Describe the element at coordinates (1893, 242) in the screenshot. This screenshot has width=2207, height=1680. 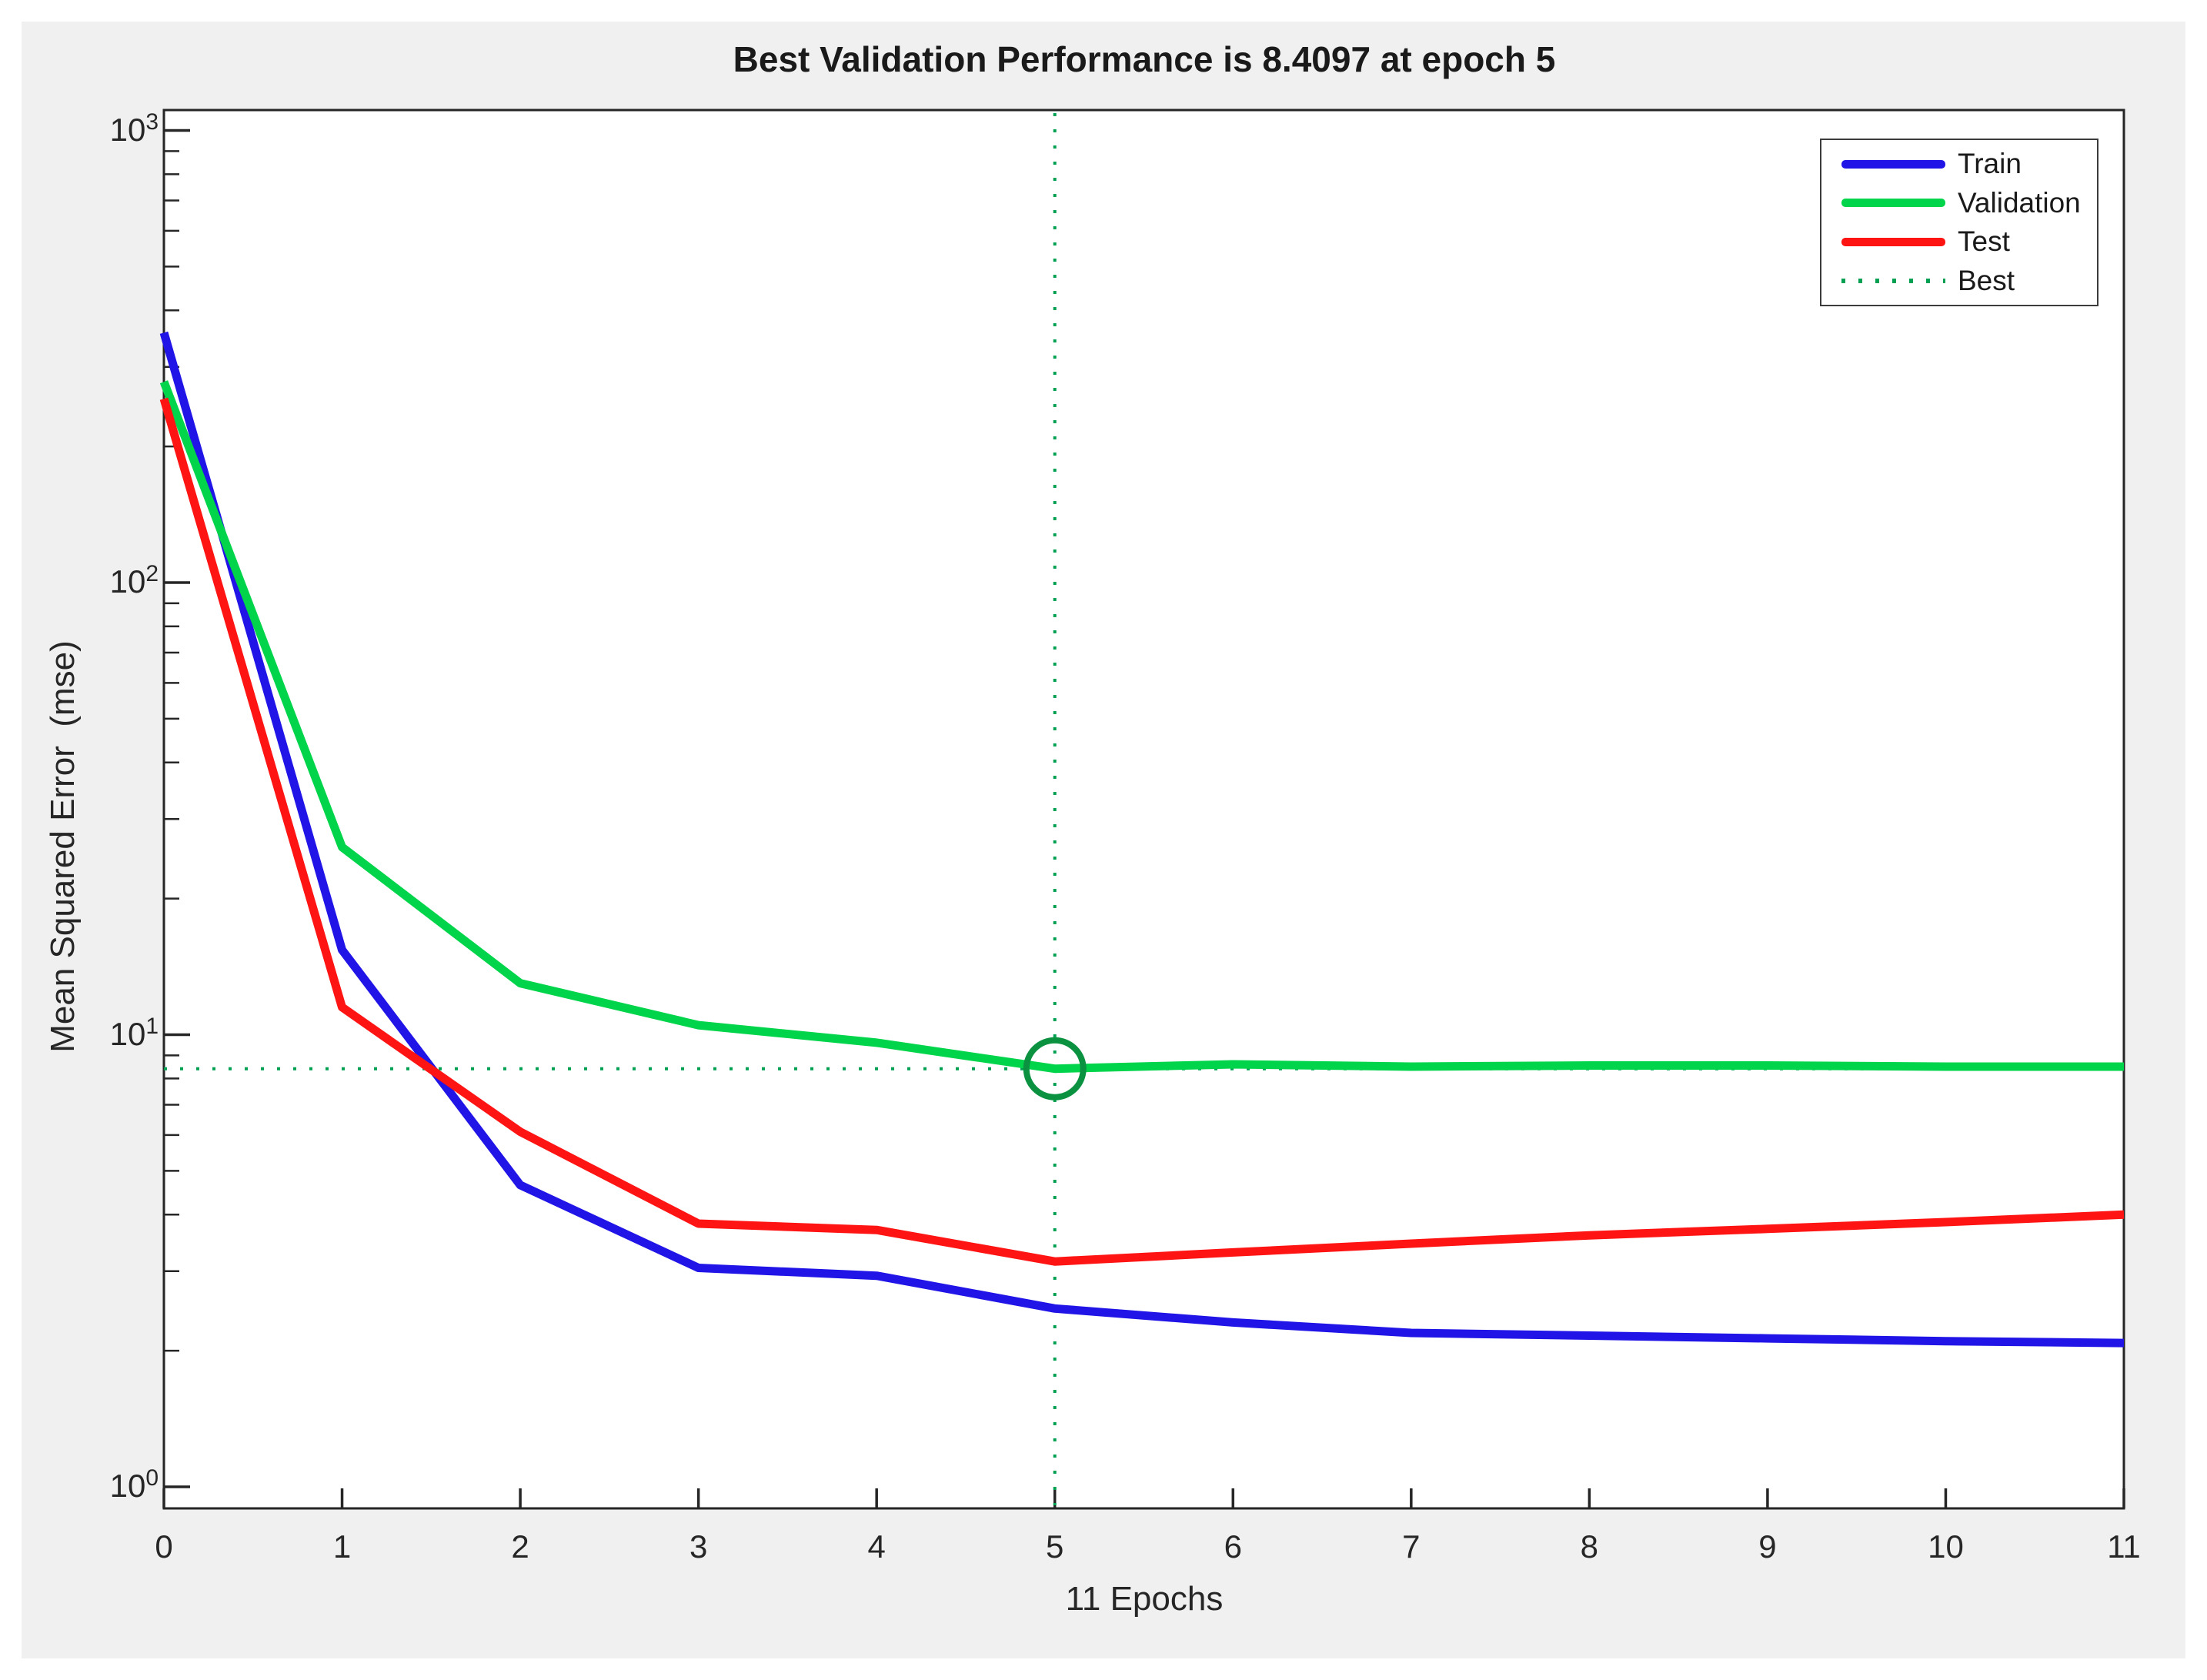
I see `test-line-swatch` at that location.